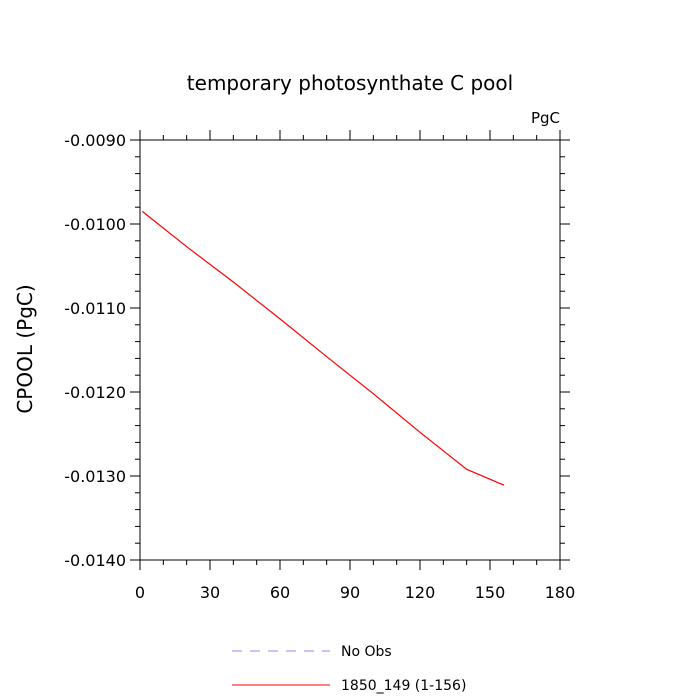 This screenshot has height=700, width=700. What do you see at coordinates (95, 140) in the screenshot?
I see `y-tick-label: -0.0090` at bounding box center [95, 140].